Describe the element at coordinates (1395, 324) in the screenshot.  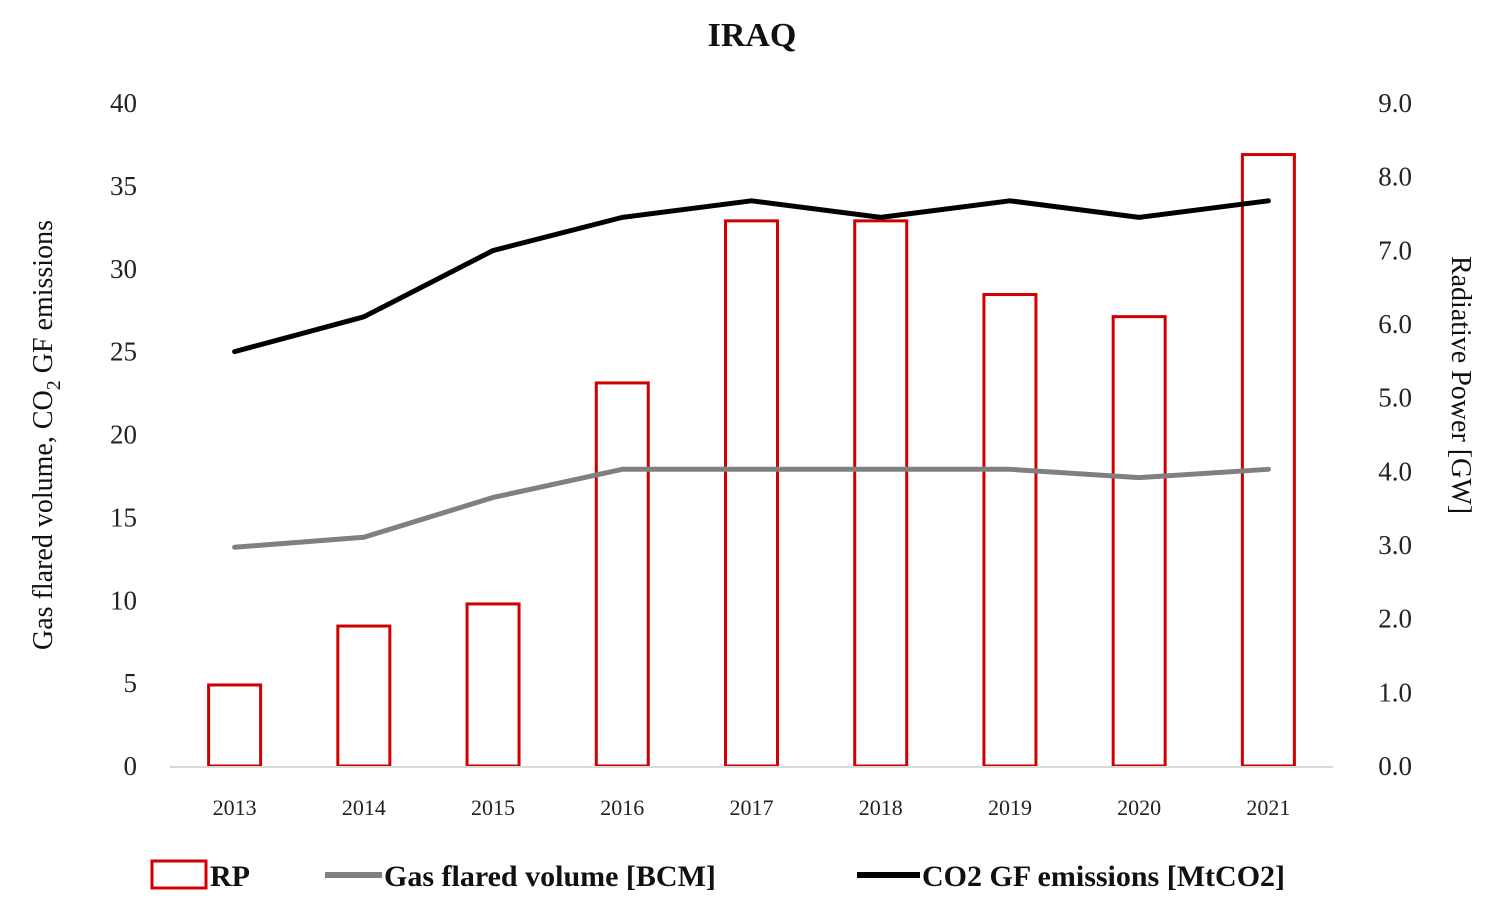
I see `right-tick-label: 6.0` at that location.